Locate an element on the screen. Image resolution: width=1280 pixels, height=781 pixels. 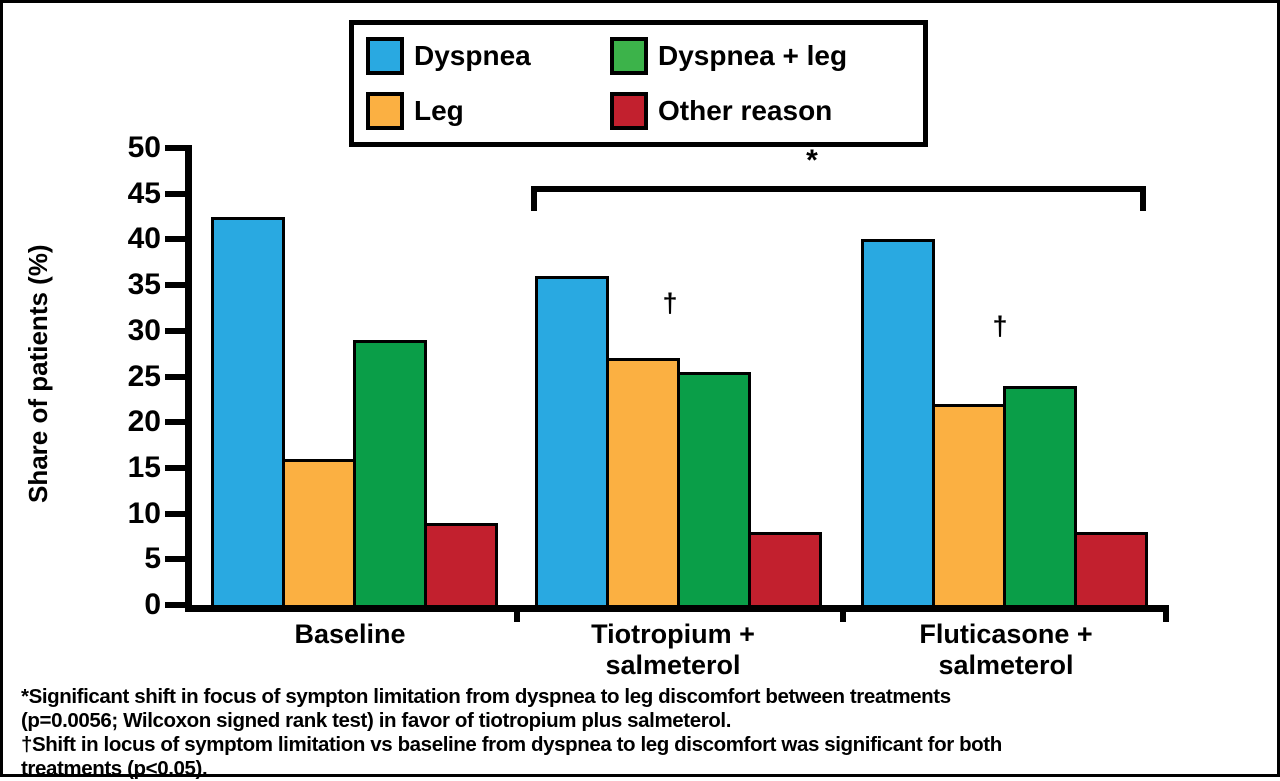
bracket-star-annotation: * is located at coordinates (812, 160).